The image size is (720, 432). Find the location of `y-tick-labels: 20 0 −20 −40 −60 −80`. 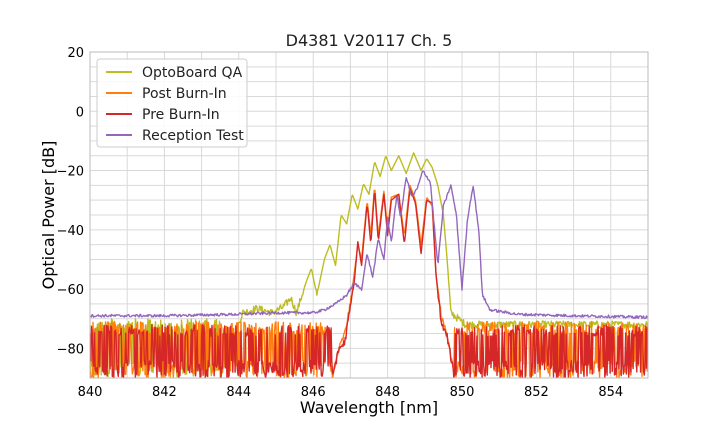

y-tick-labels: 20 0 −20 −40 −60 −80 is located at coordinates (70, 201).